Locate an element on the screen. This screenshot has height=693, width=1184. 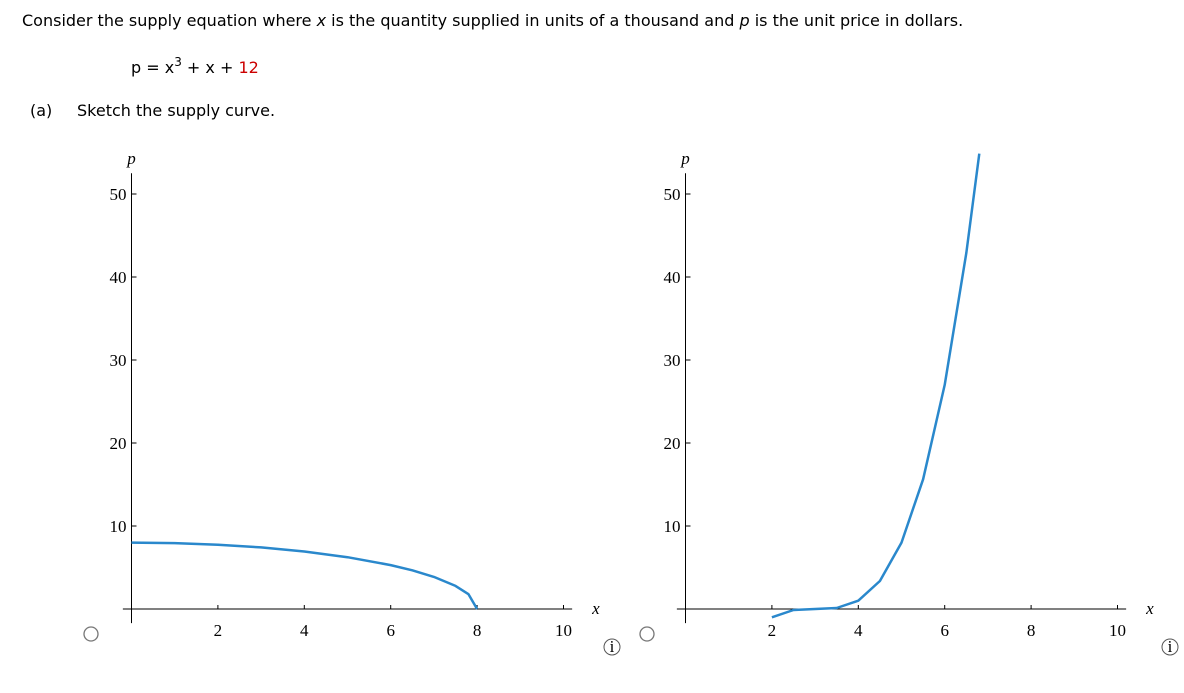
var: x is located at coordinates (321, 20).